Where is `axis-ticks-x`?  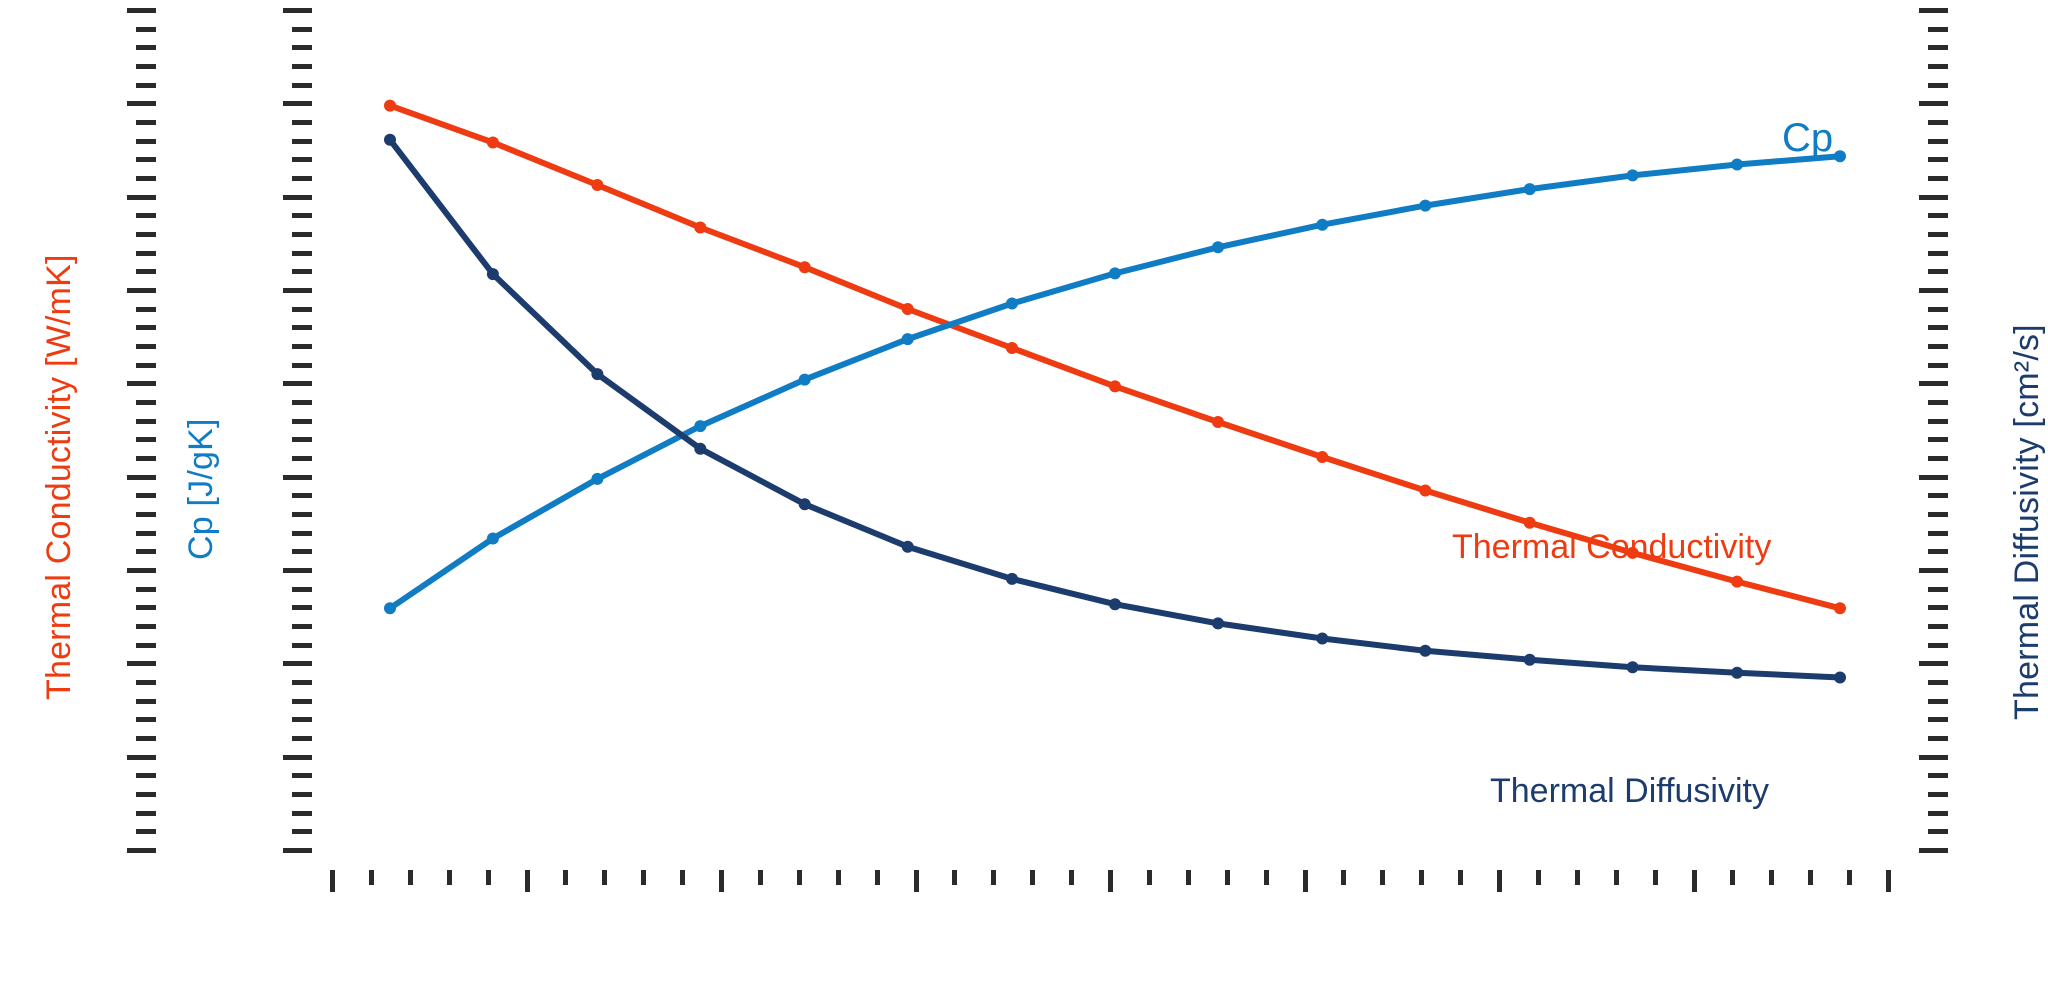
axis-ticks-x is located at coordinates (1110, 882).